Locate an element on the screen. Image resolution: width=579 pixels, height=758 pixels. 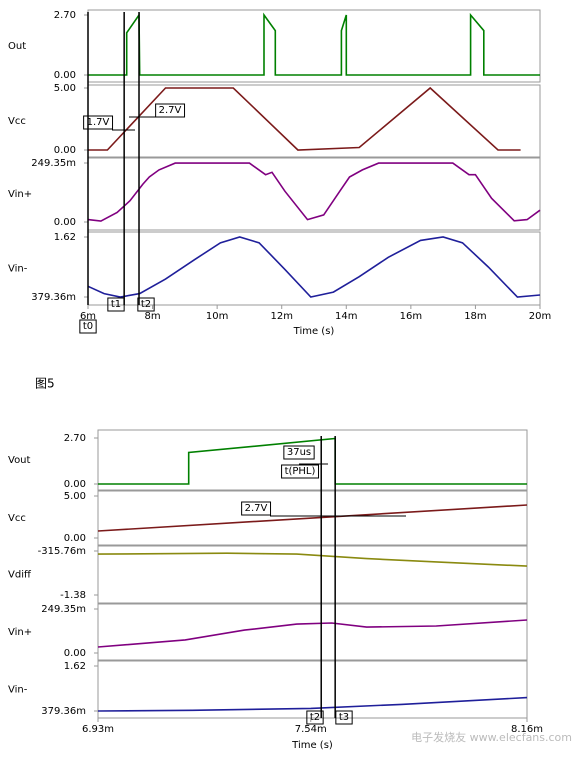
panel-label: Vdiff is located at coordinates (20, 575).